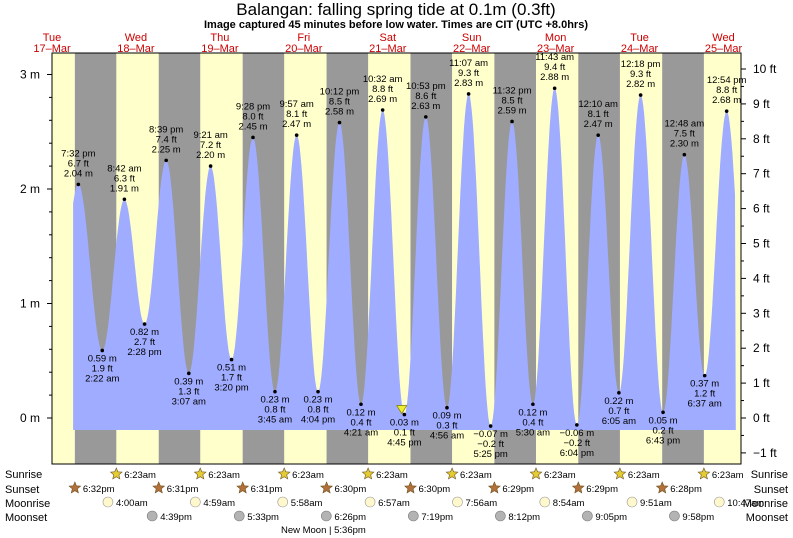 The height and width of the screenshot is (538, 793). I want to click on high-tide-label: 2.20 m, so click(210, 155).